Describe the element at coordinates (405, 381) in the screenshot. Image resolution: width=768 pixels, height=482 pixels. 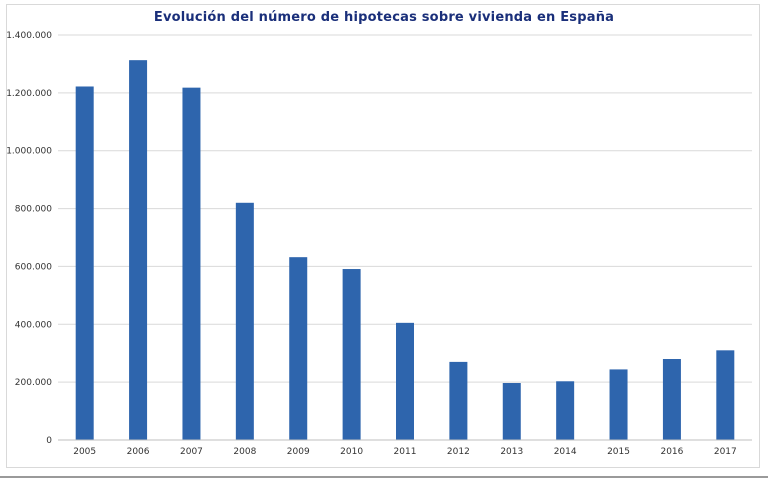
I see `bar-2011` at that location.